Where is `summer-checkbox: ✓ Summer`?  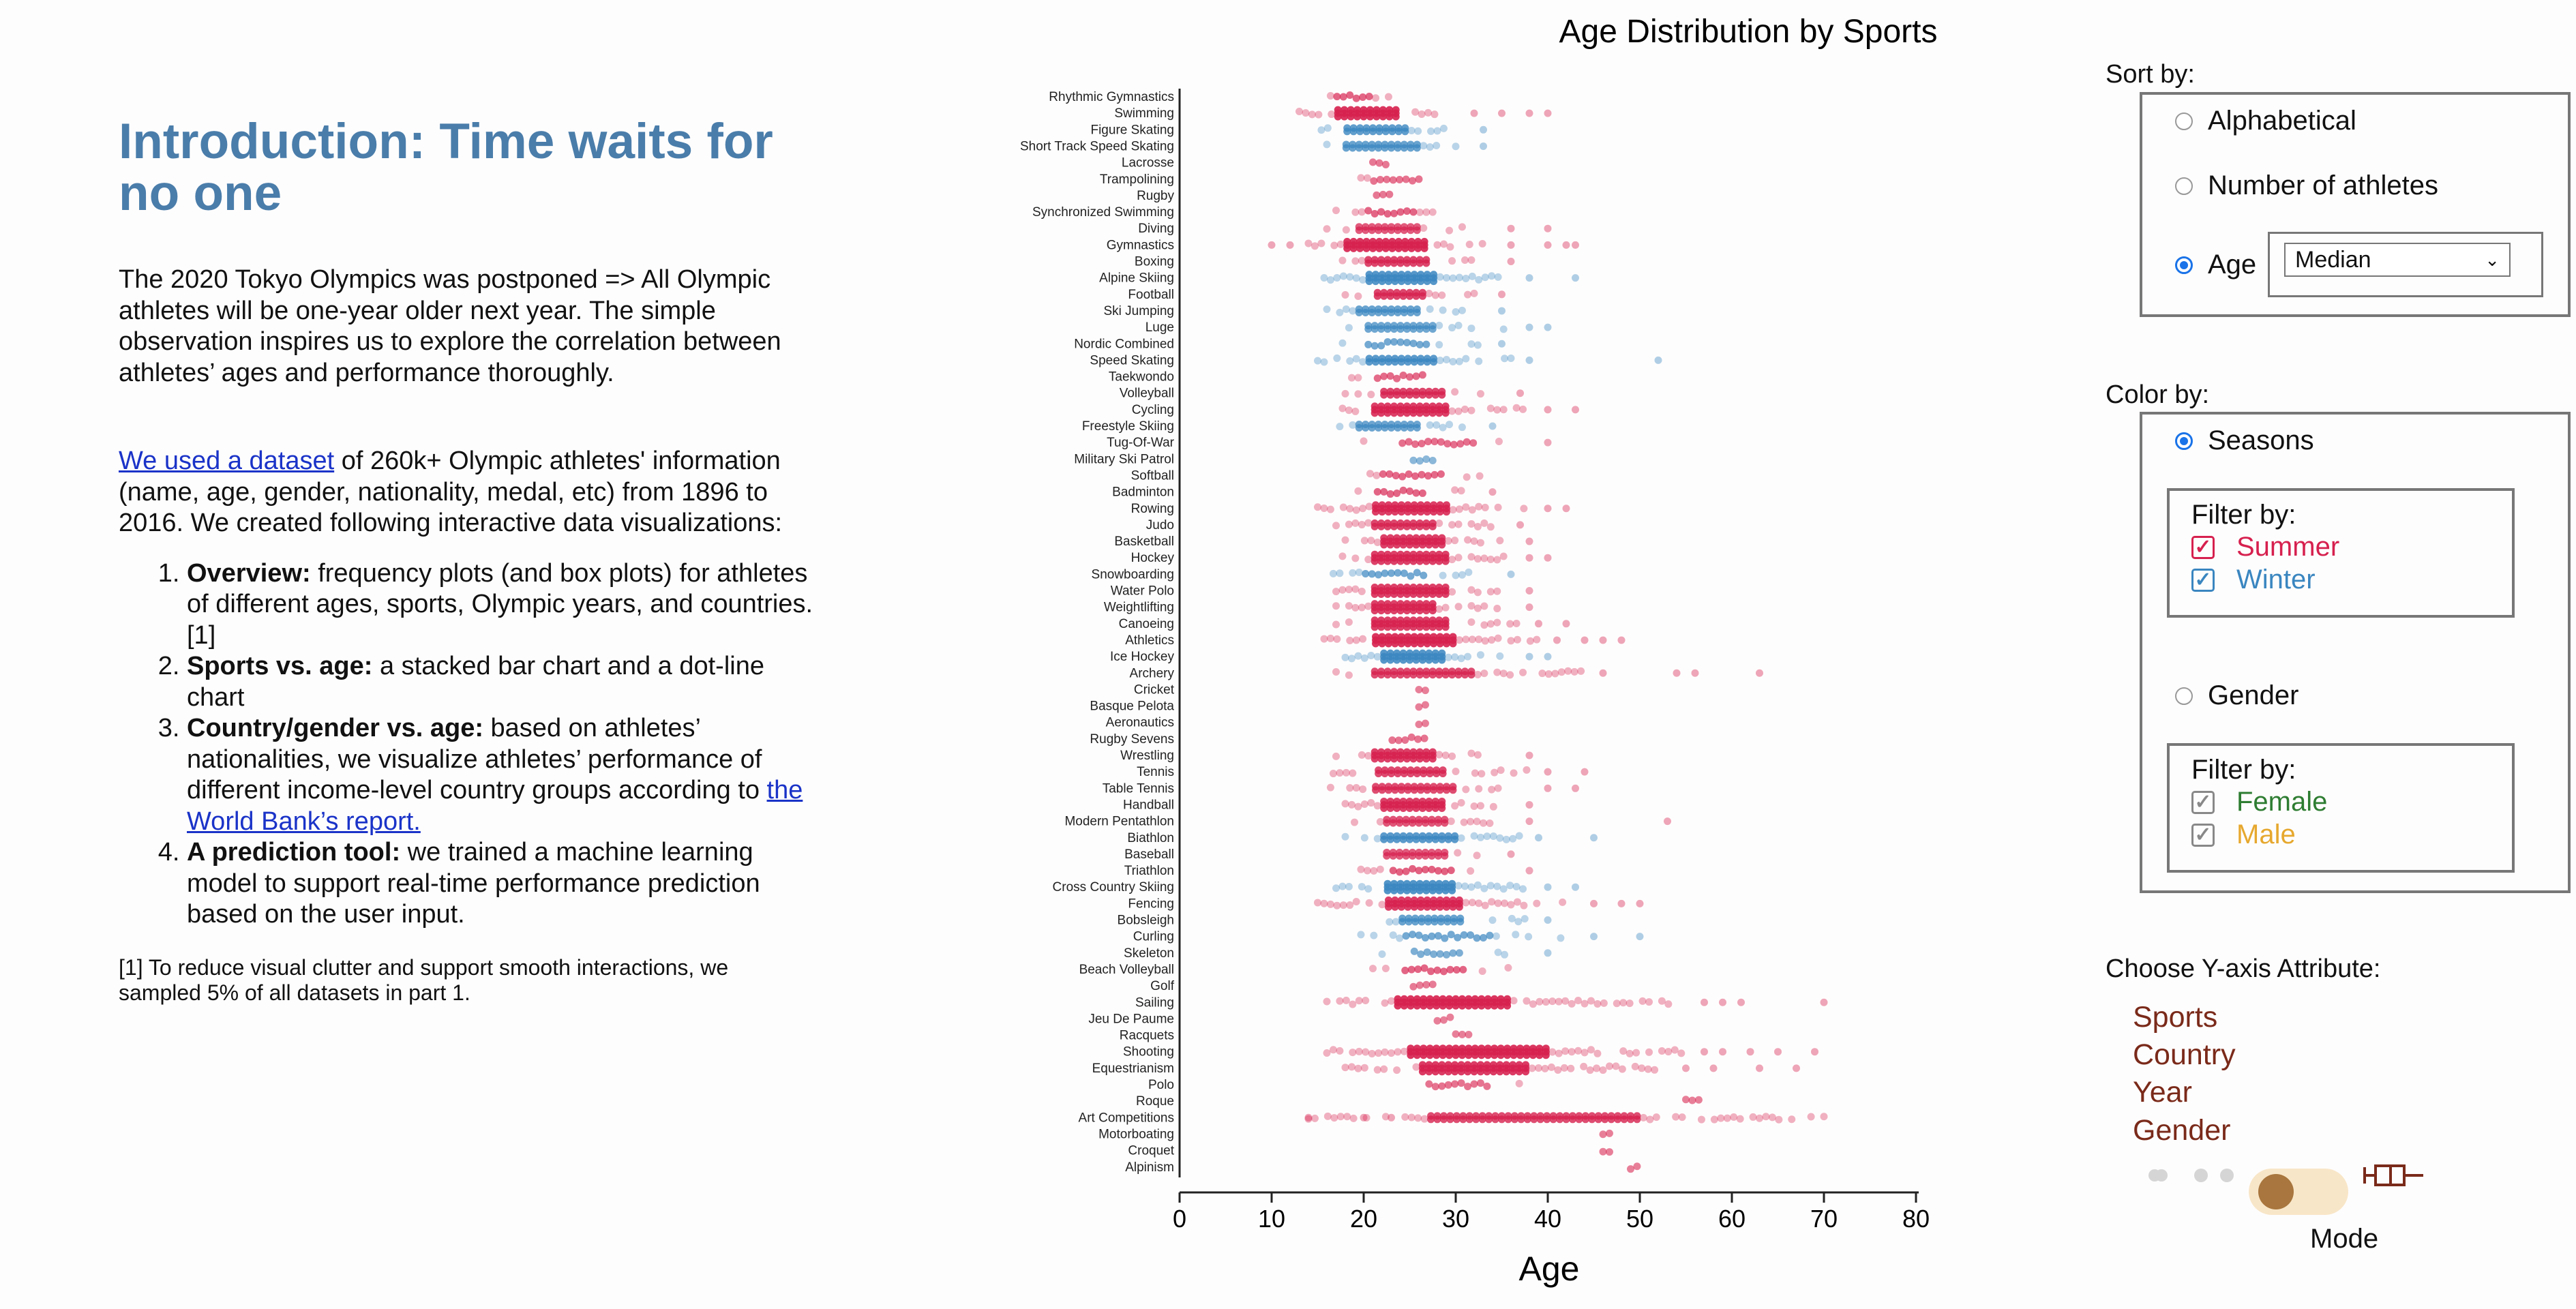
summer-checkbox: ✓ Summer is located at coordinates (2265, 547).